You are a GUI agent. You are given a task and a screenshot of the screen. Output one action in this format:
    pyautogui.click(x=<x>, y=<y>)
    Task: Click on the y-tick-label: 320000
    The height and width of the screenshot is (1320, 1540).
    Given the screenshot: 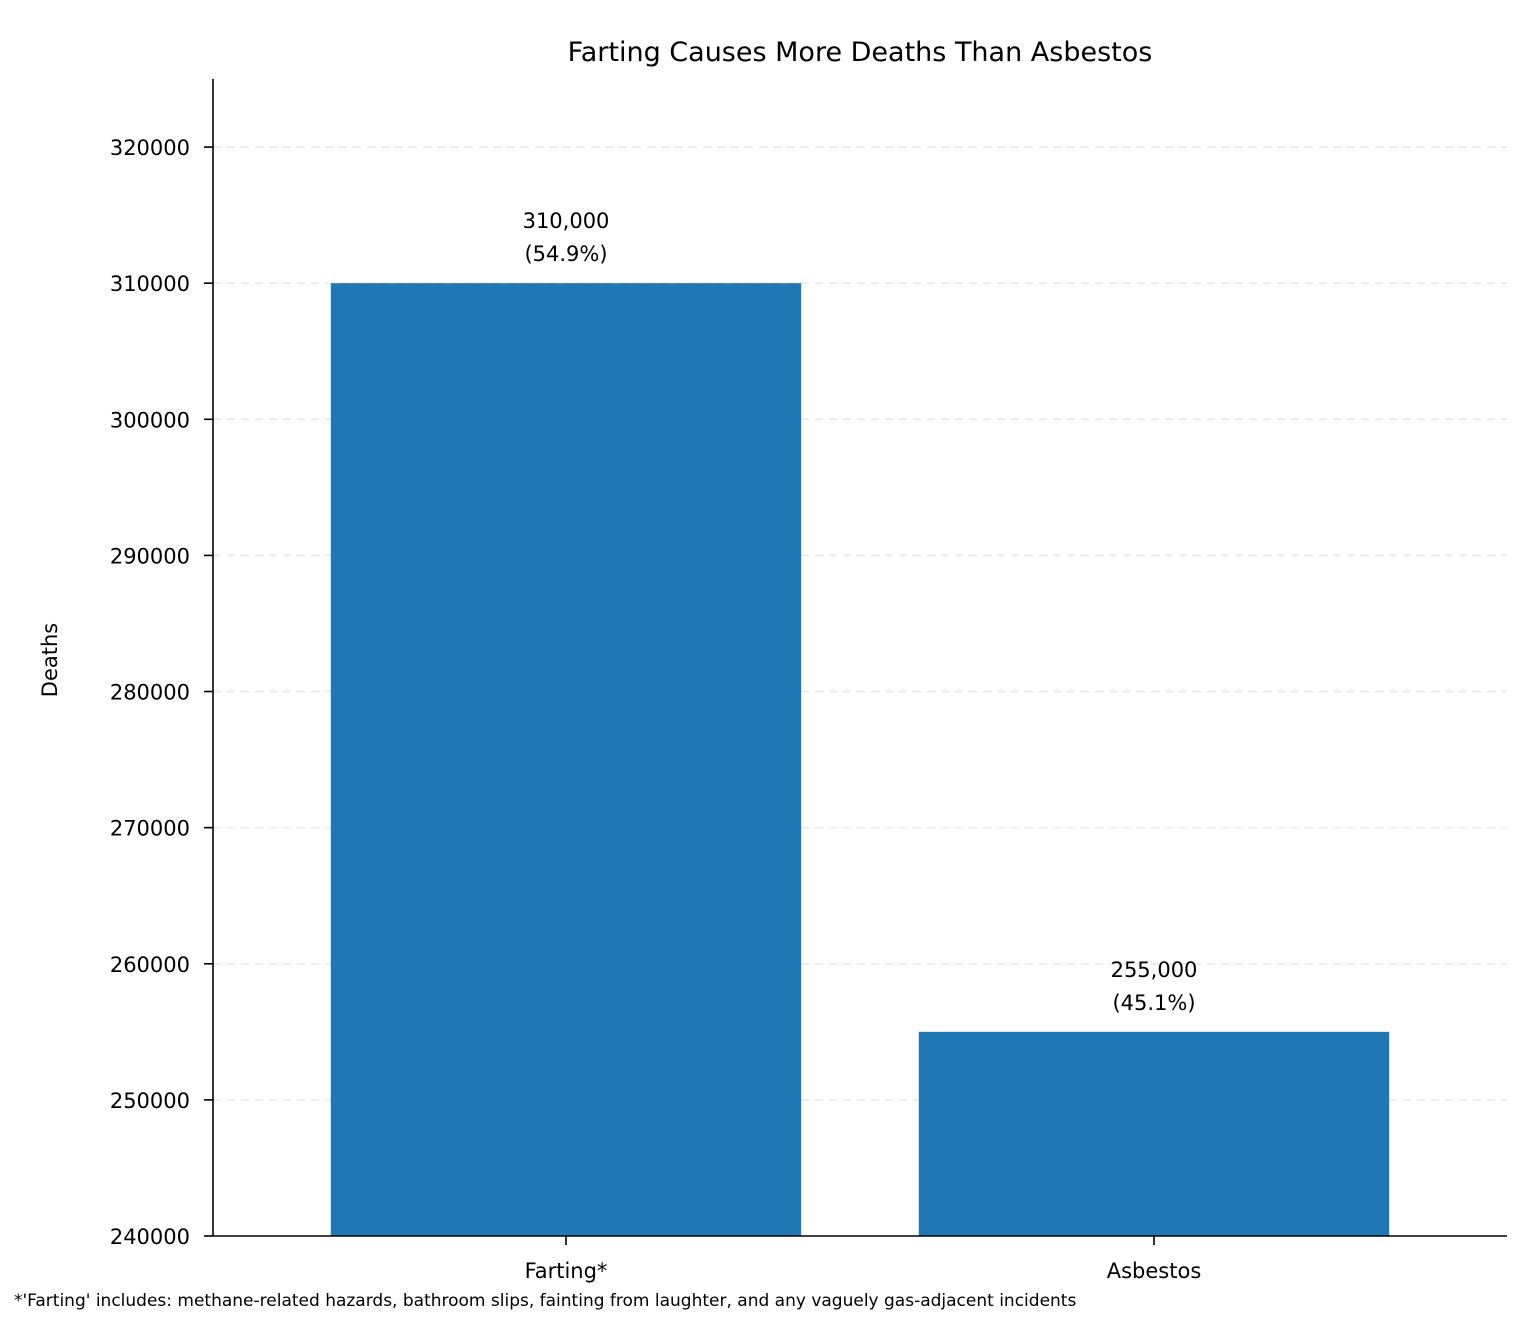 What is the action you would take?
    pyautogui.click(x=150, y=148)
    